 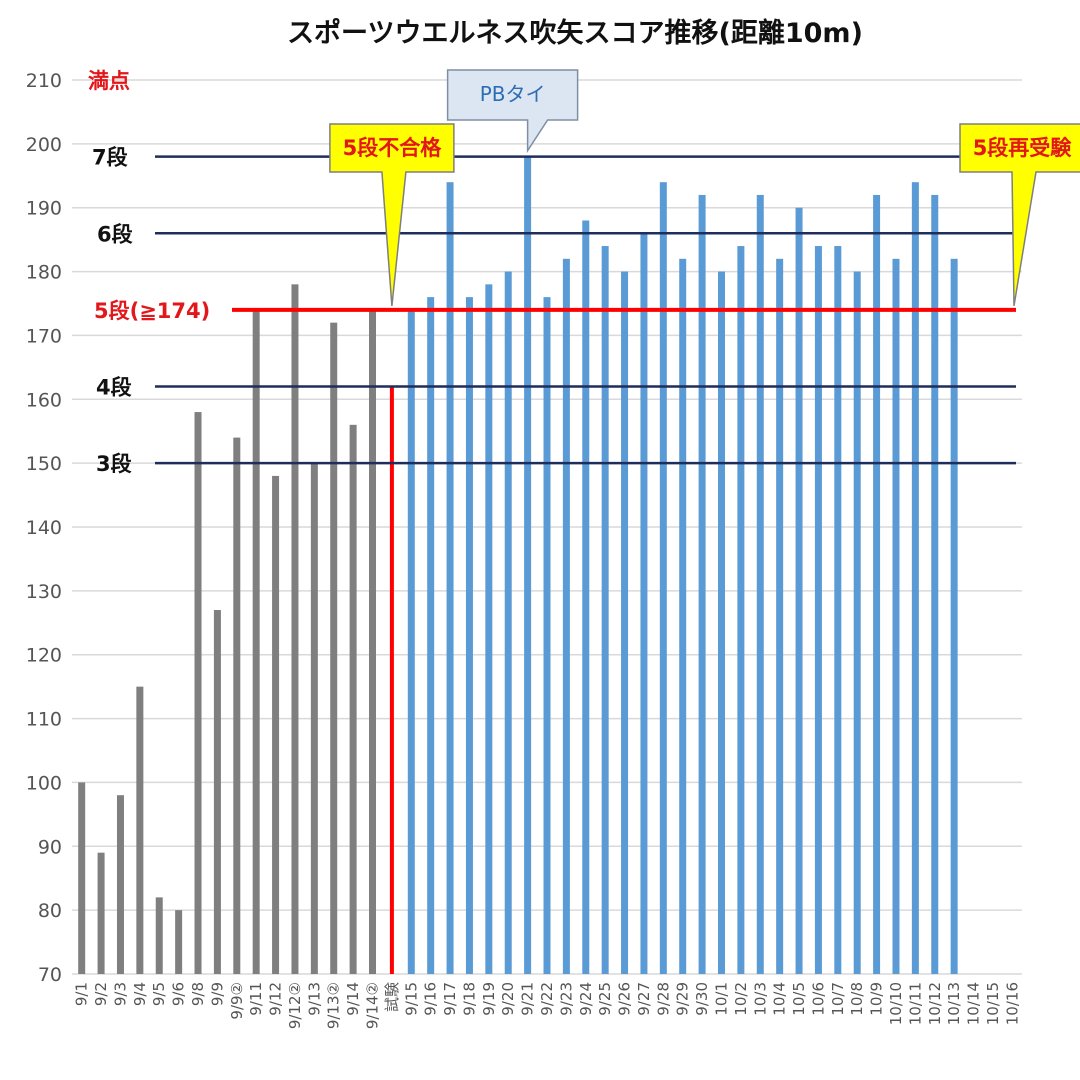 I want to click on x-tick-label: 9/5, so click(x=159, y=994).